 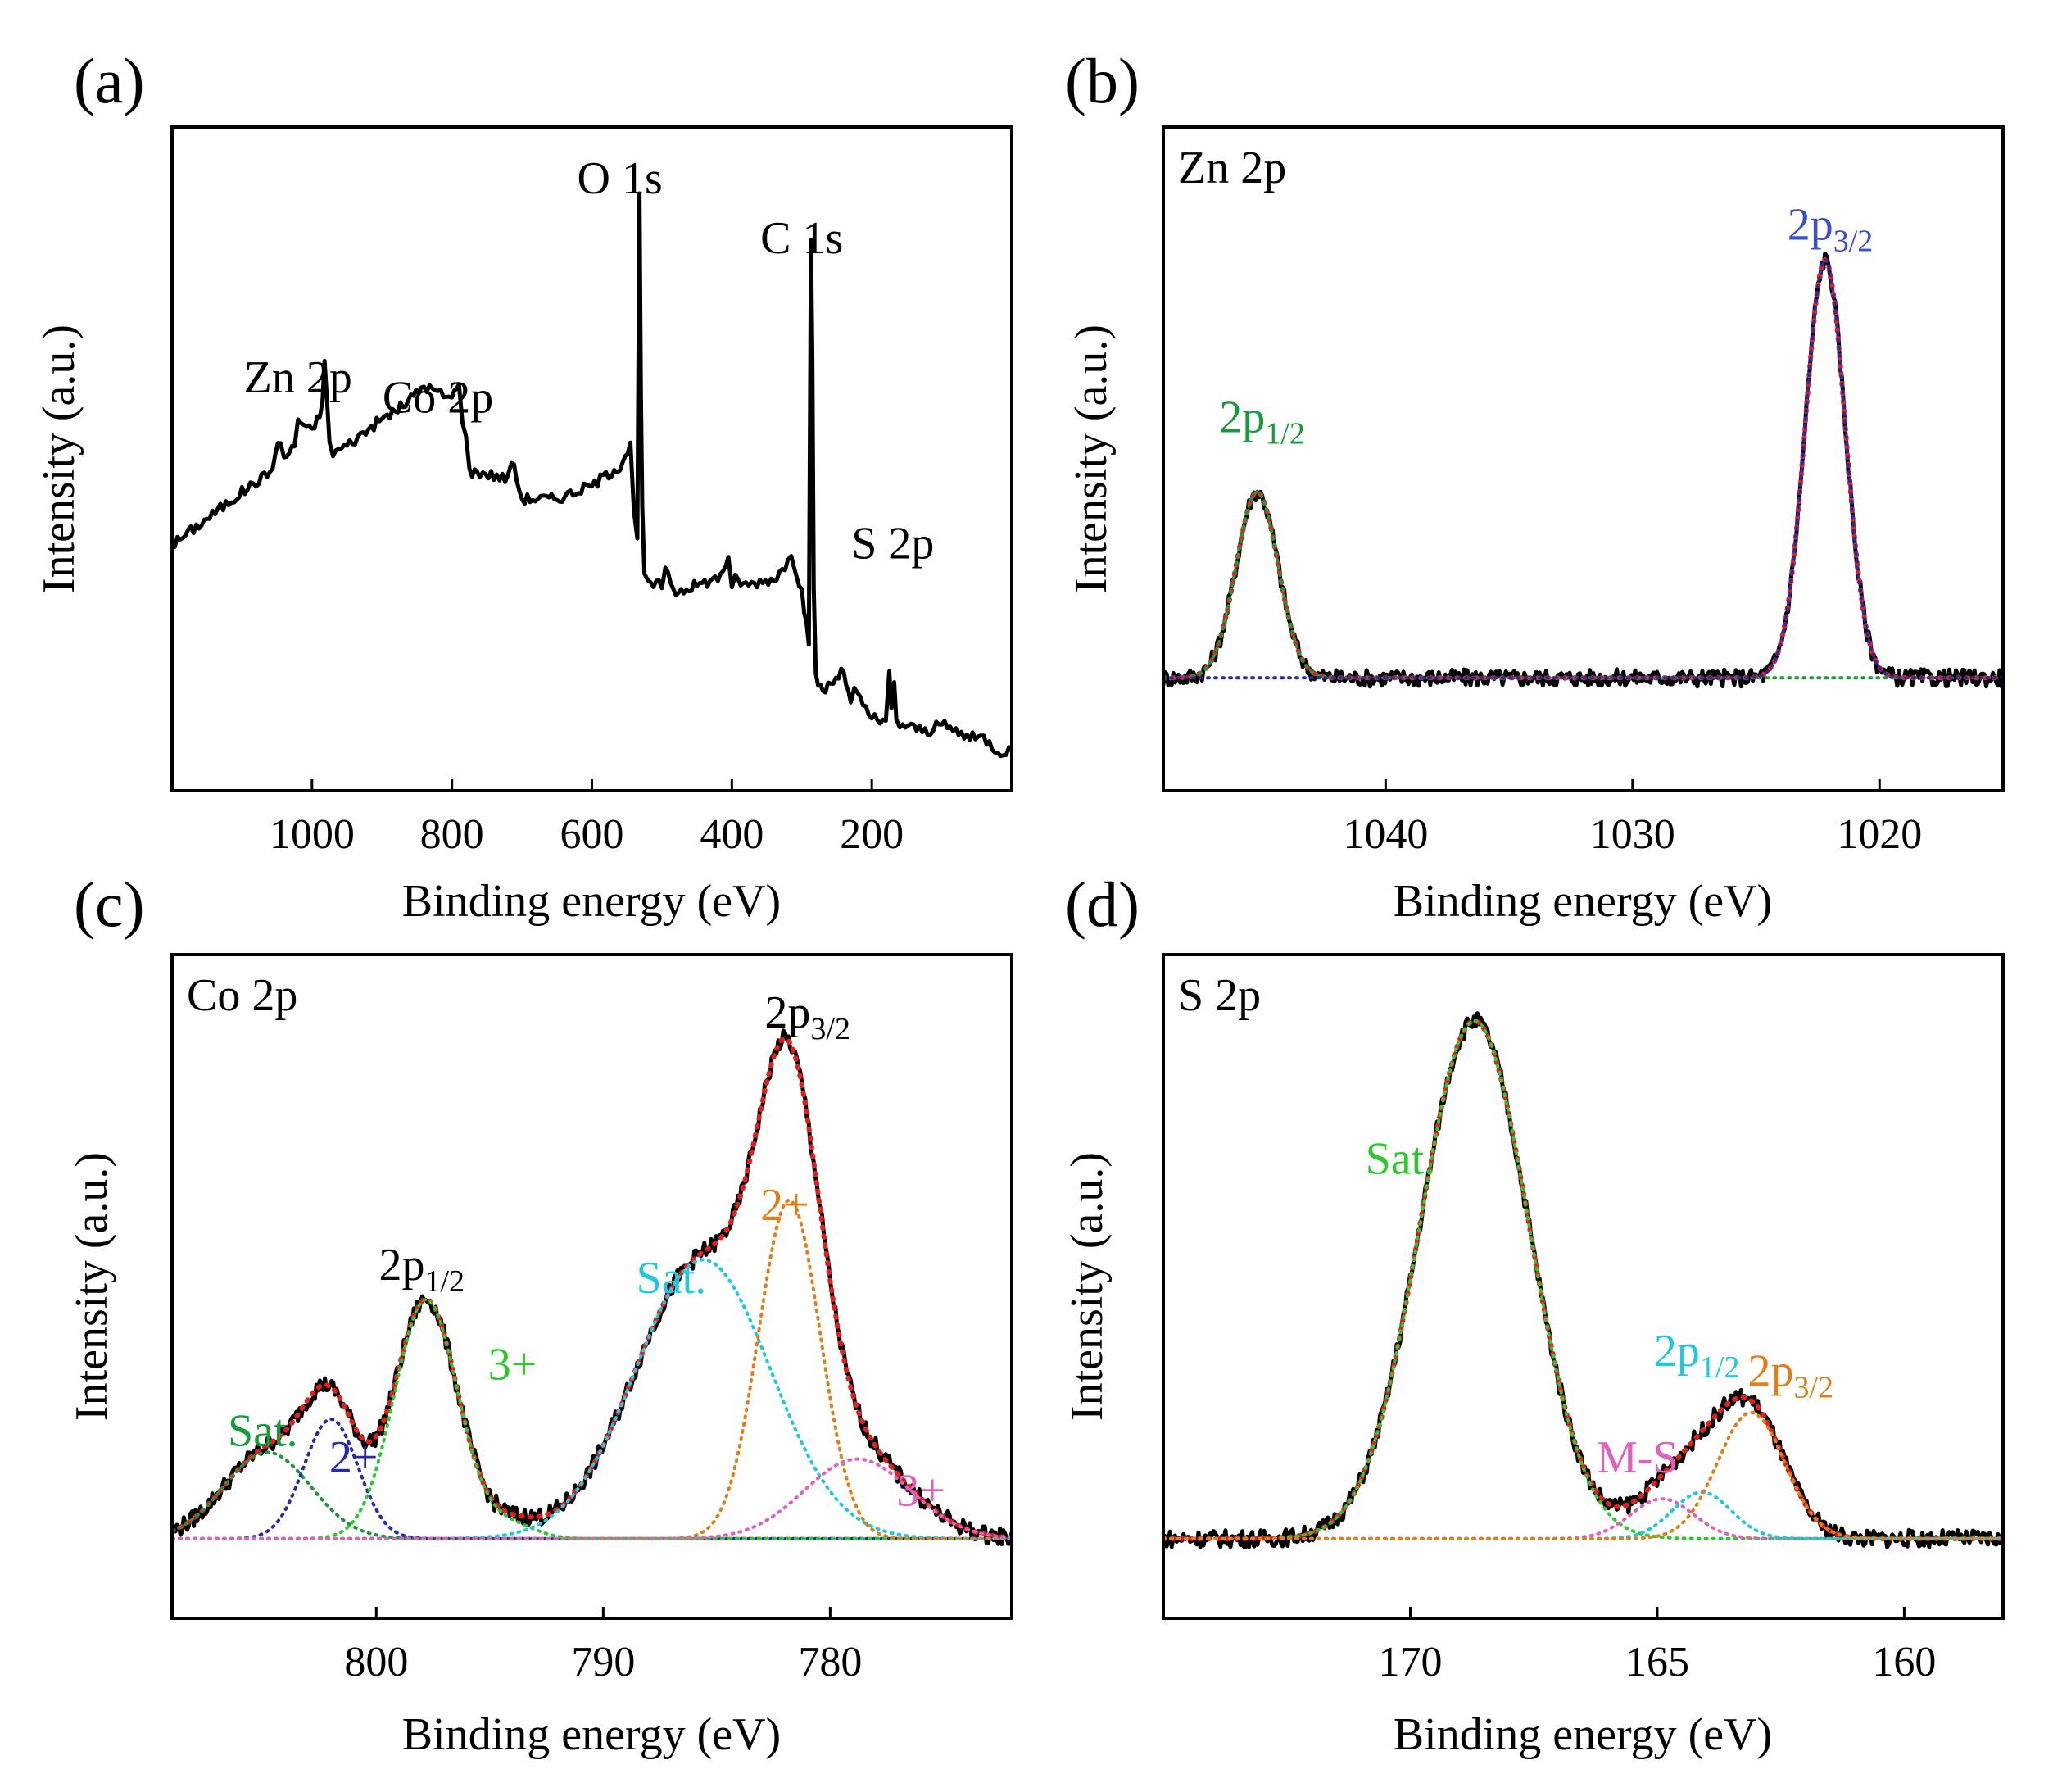 I want to click on panel-letter: (b), so click(x=1102, y=80).